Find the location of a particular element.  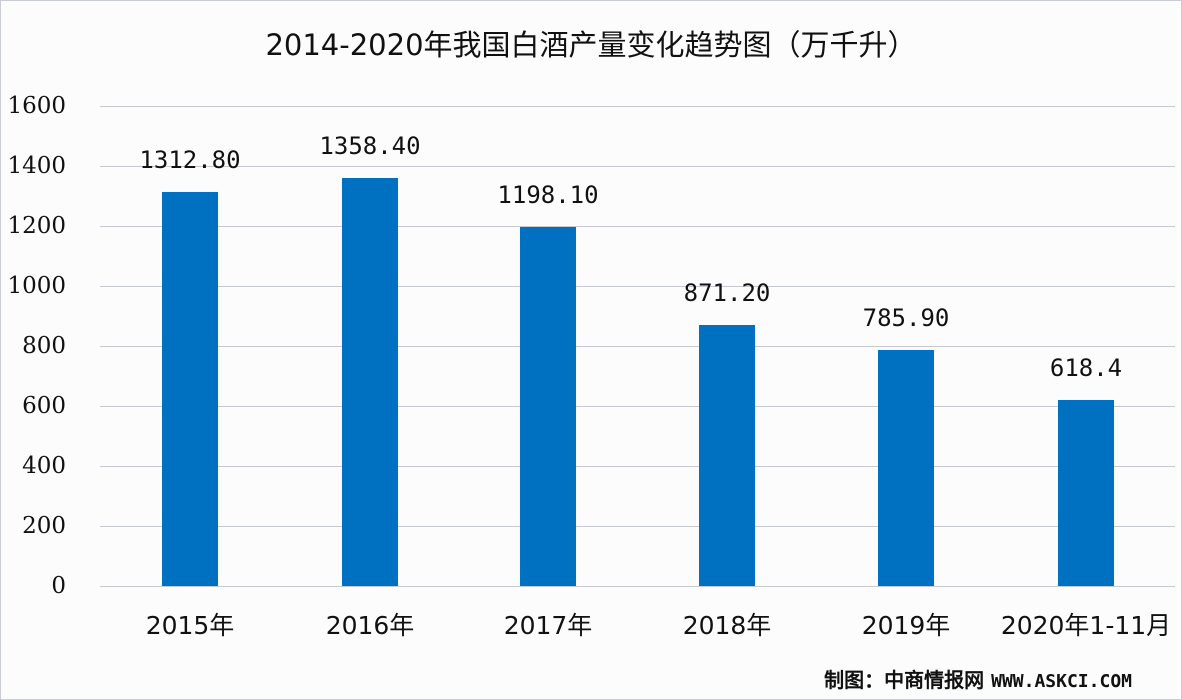

value-label: 871.20 is located at coordinates (727, 292).